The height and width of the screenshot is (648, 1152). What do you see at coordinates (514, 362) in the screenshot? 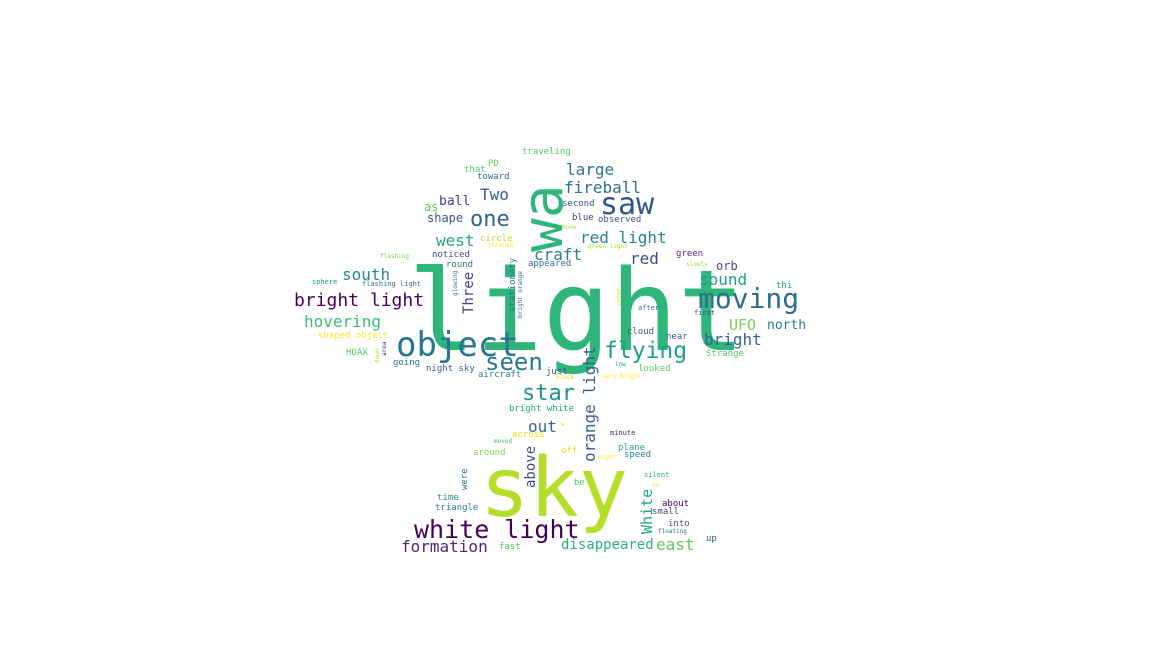
I see `word-seen: seen` at bounding box center [514, 362].